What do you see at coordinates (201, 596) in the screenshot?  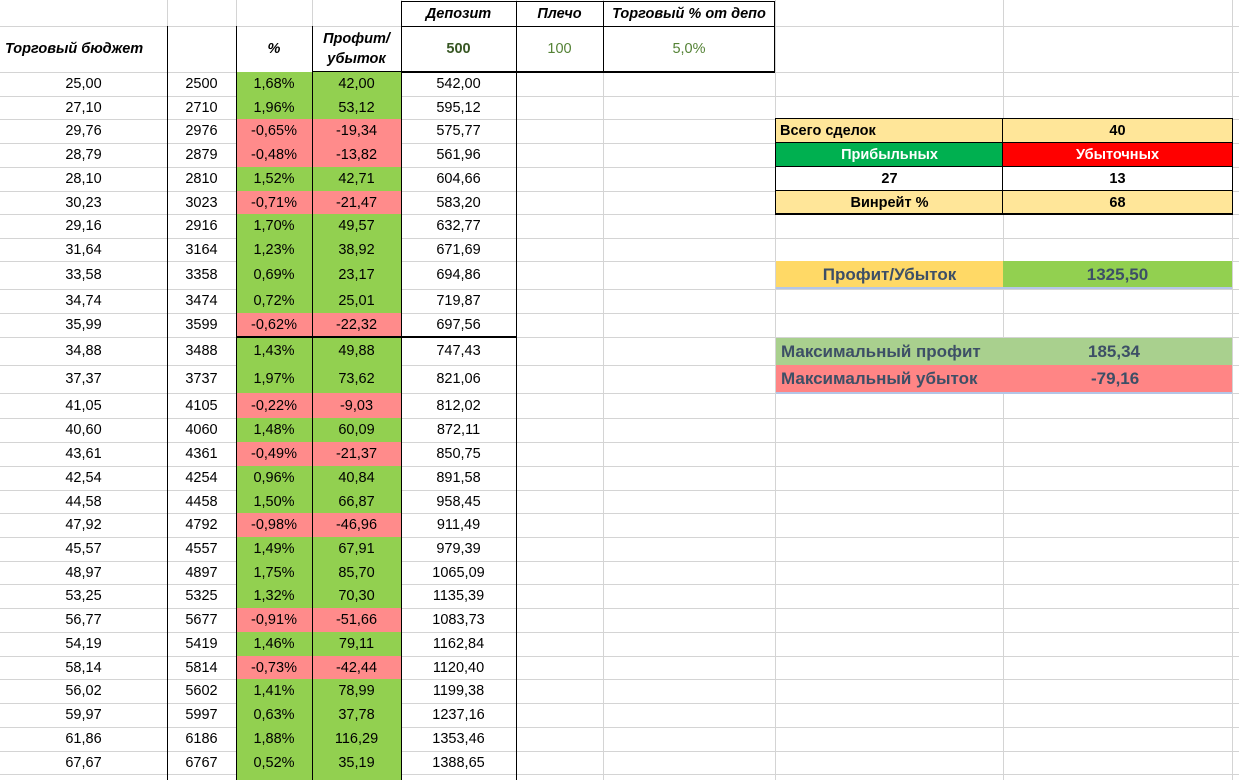 I see `position-size-cell: 5325` at bounding box center [201, 596].